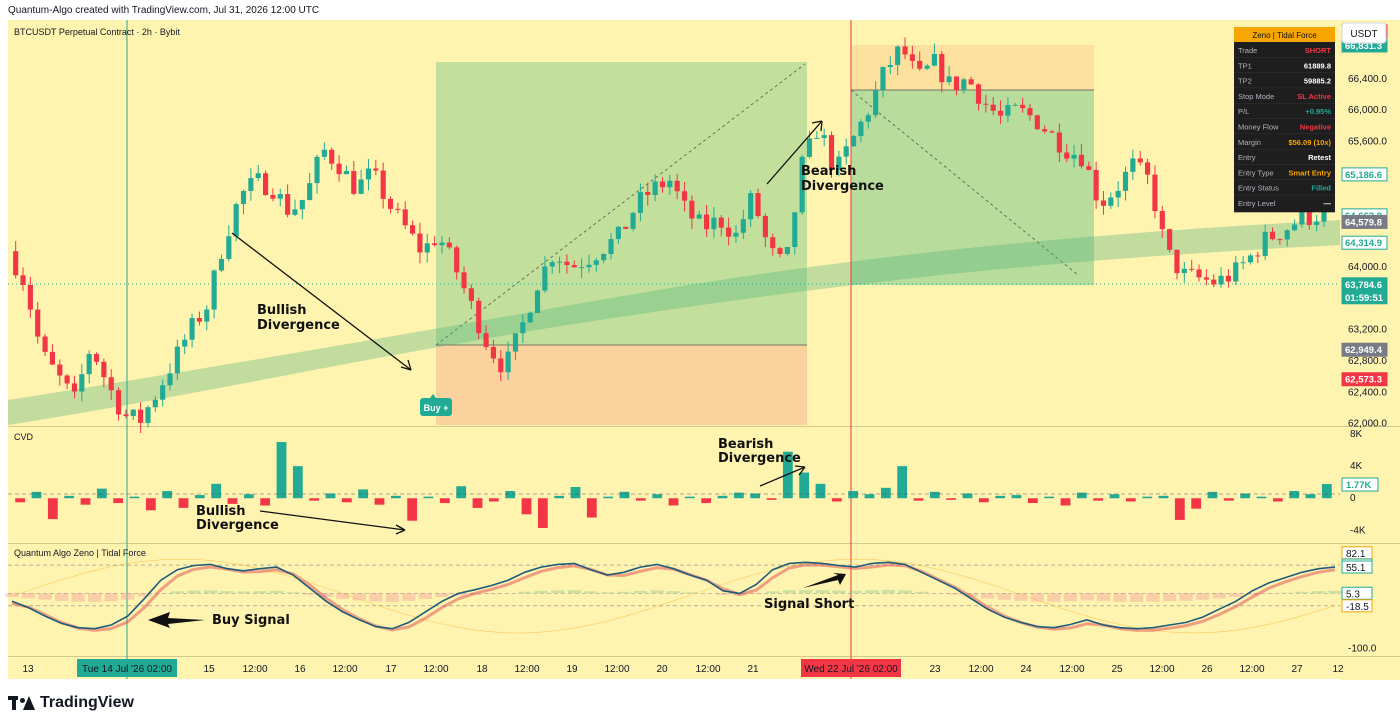 Image resolution: width=1400 pixels, height=726 pixels. Describe the element at coordinates (673, 595) in the screenshot. I see `osc-main-line` at that location.